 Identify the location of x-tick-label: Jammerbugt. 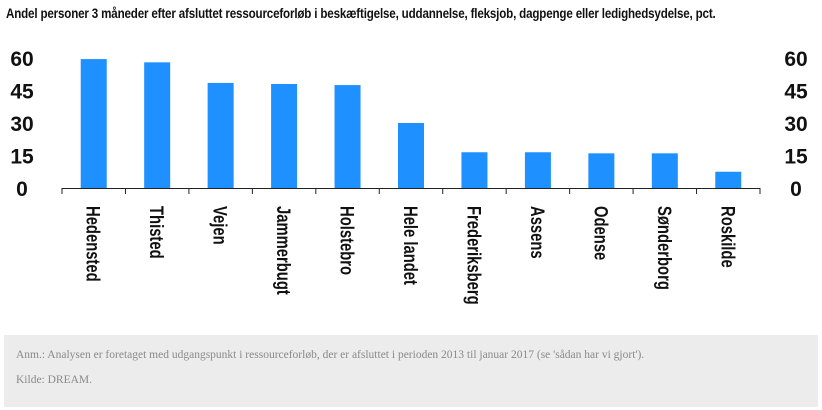
(283, 250).